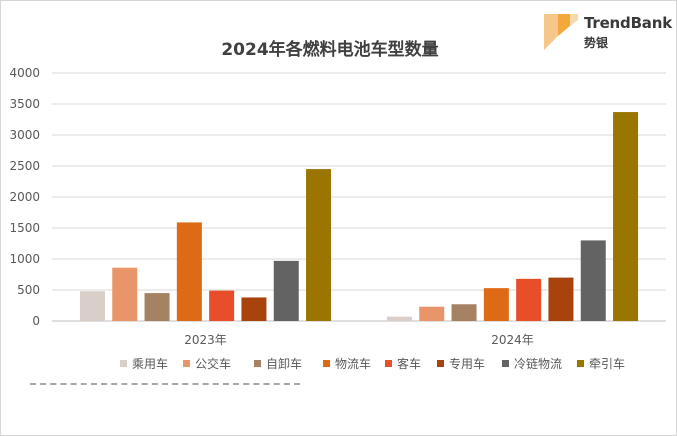 The width and height of the screenshot is (677, 436). I want to click on dashed-separator, so click(165, 384).